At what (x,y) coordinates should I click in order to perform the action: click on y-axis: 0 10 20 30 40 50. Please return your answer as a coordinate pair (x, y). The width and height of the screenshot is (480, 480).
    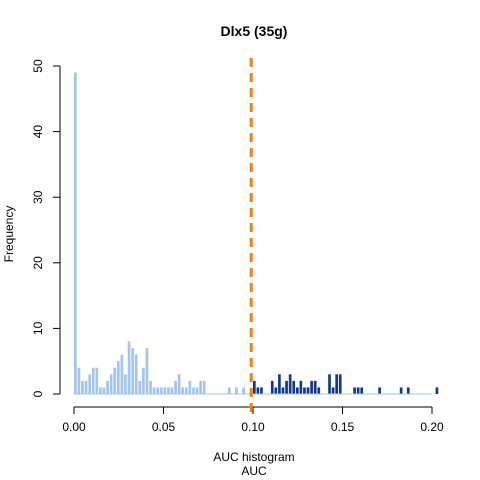
    Looking at the image, I should click on (46, 228).